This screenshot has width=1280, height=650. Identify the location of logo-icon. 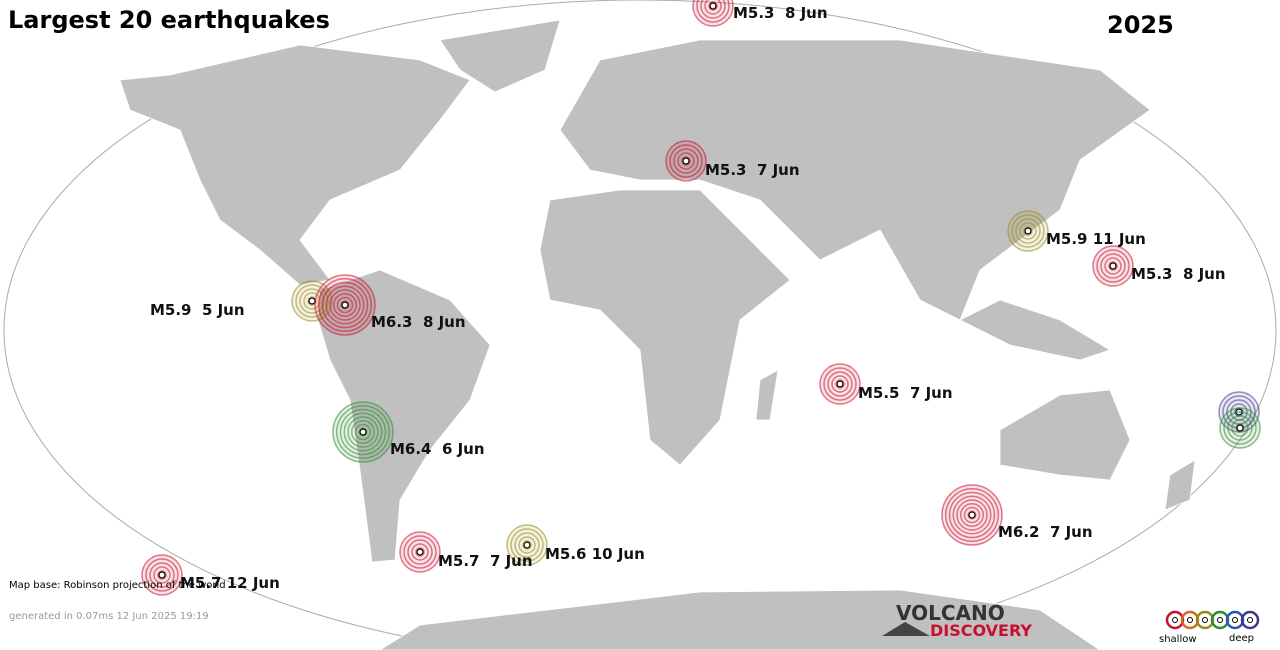
(906, 629).